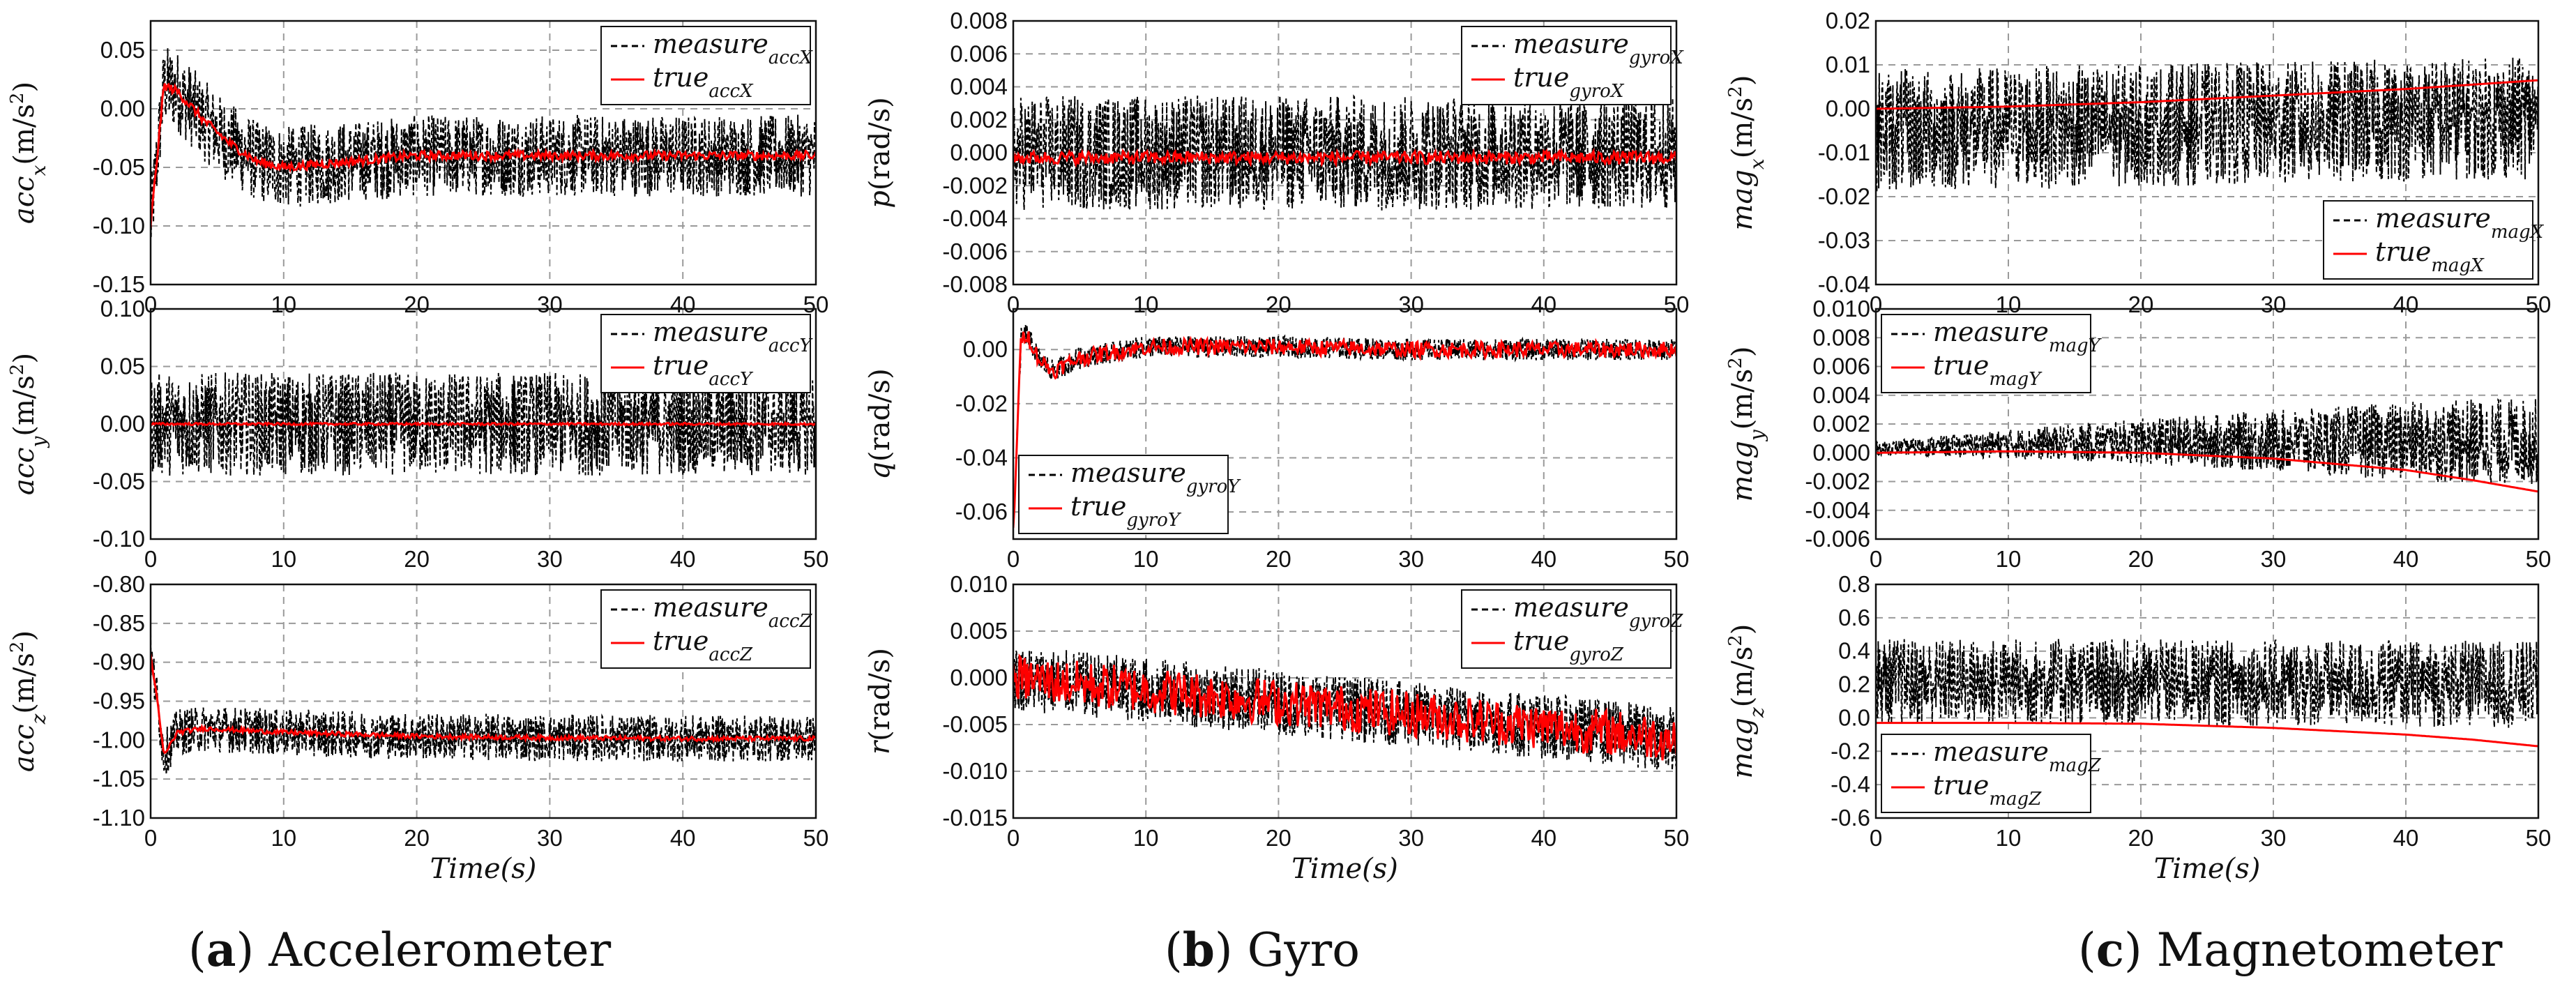  Describe the element at coordinates (1344, 157) in the screenshot. I see `series-true_gyroX` at that location.